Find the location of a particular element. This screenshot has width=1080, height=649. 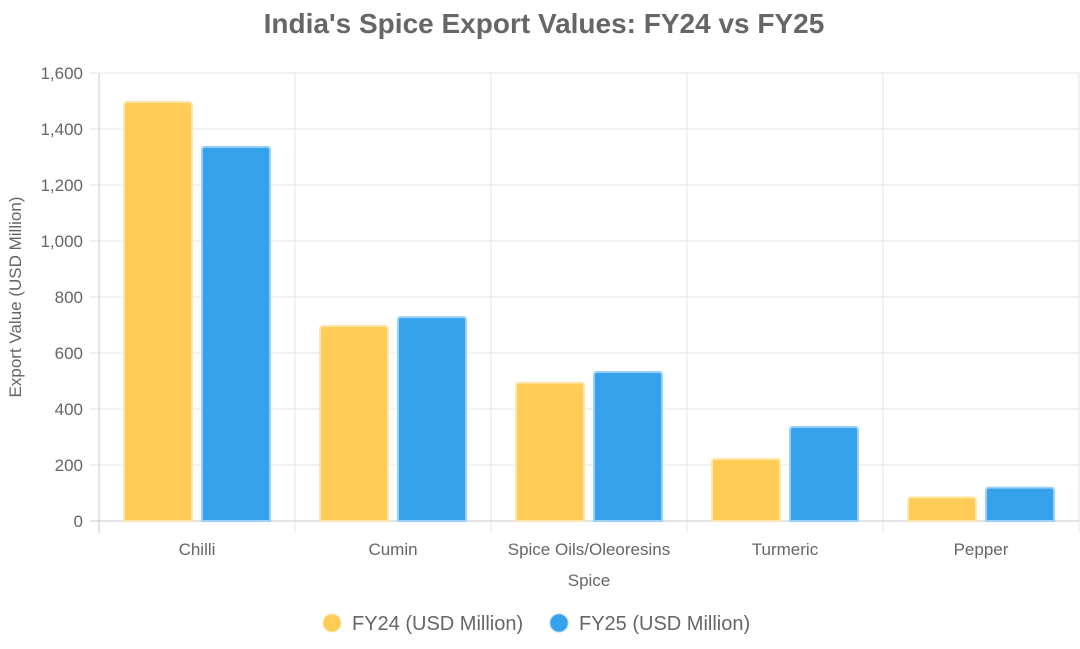

x-axis-title: Spice is located at coordinates (589, 580).